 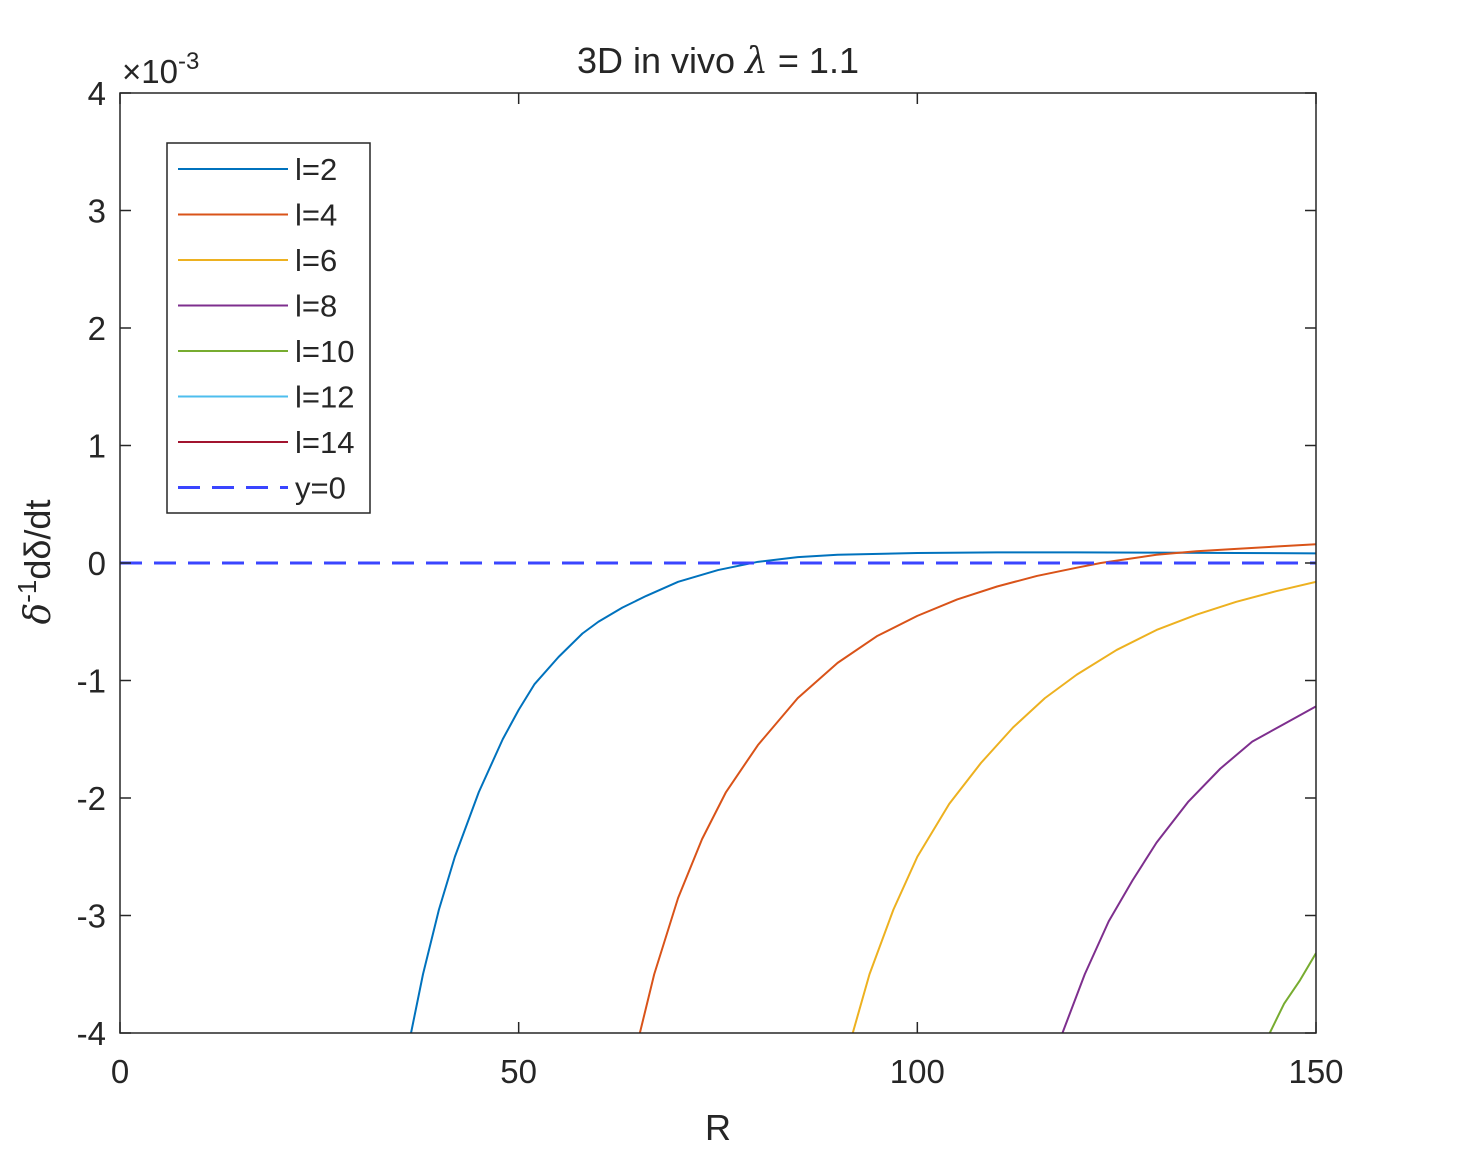 What do you see at coordinates (755, 61) in the screenshot?
I see `chart-title-symbol: λ` at bounding box center [755, 61].